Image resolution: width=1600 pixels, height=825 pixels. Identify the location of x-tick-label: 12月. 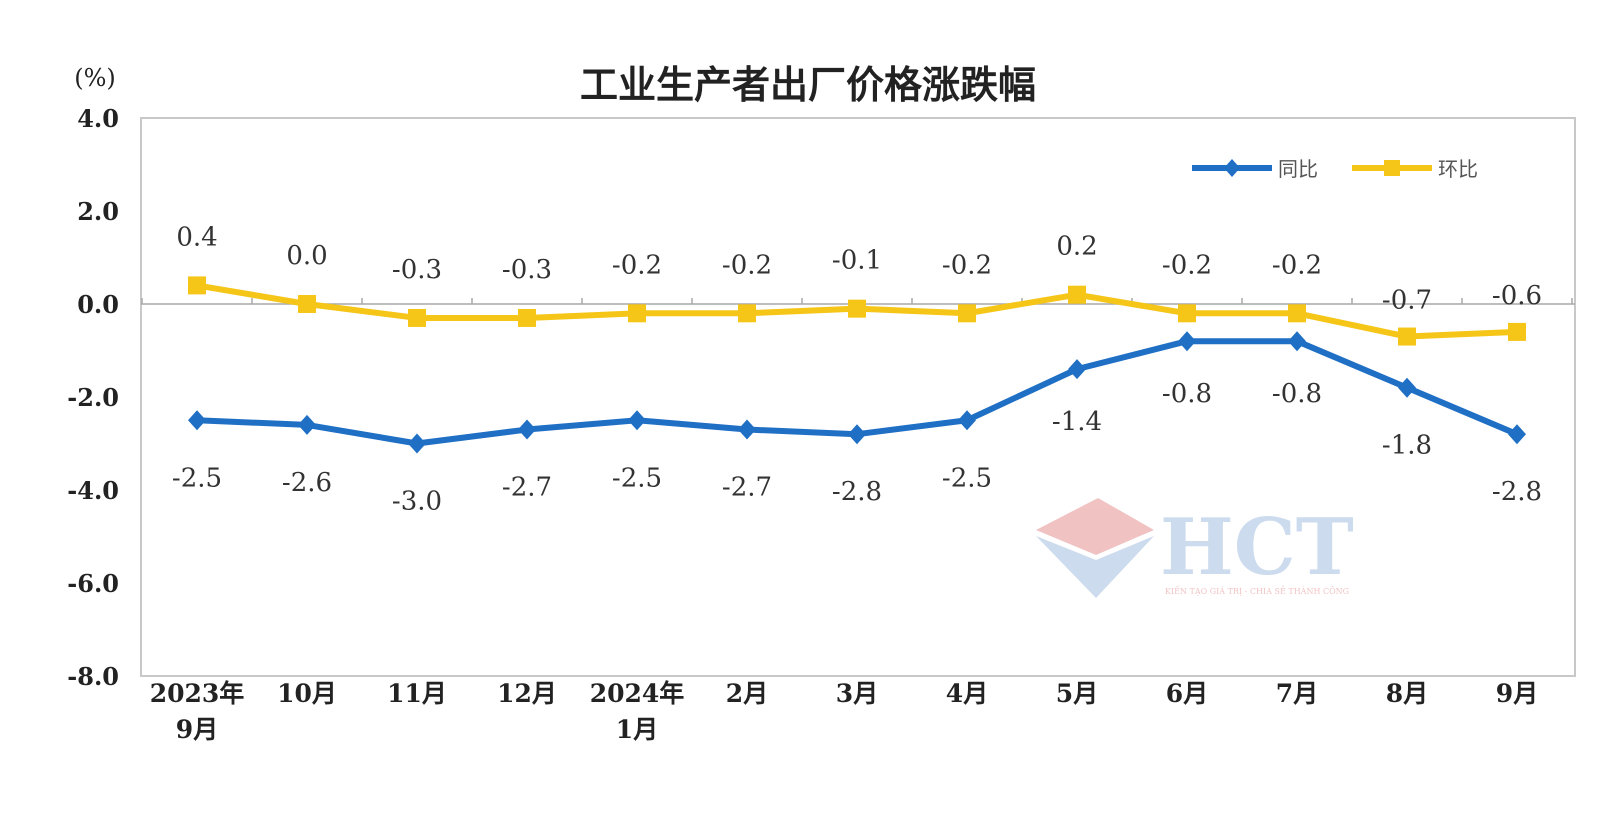
(527, 693).